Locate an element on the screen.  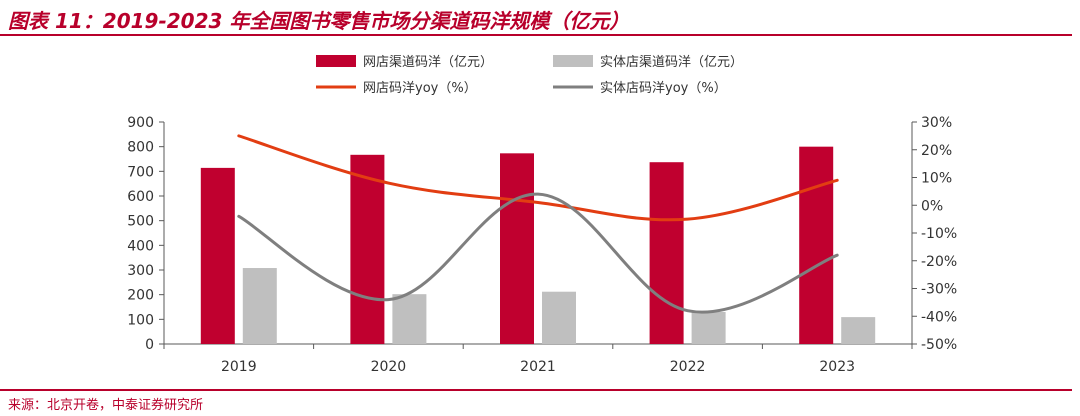
y-right-tick-label: 0% is located at coordinates (932, 206).